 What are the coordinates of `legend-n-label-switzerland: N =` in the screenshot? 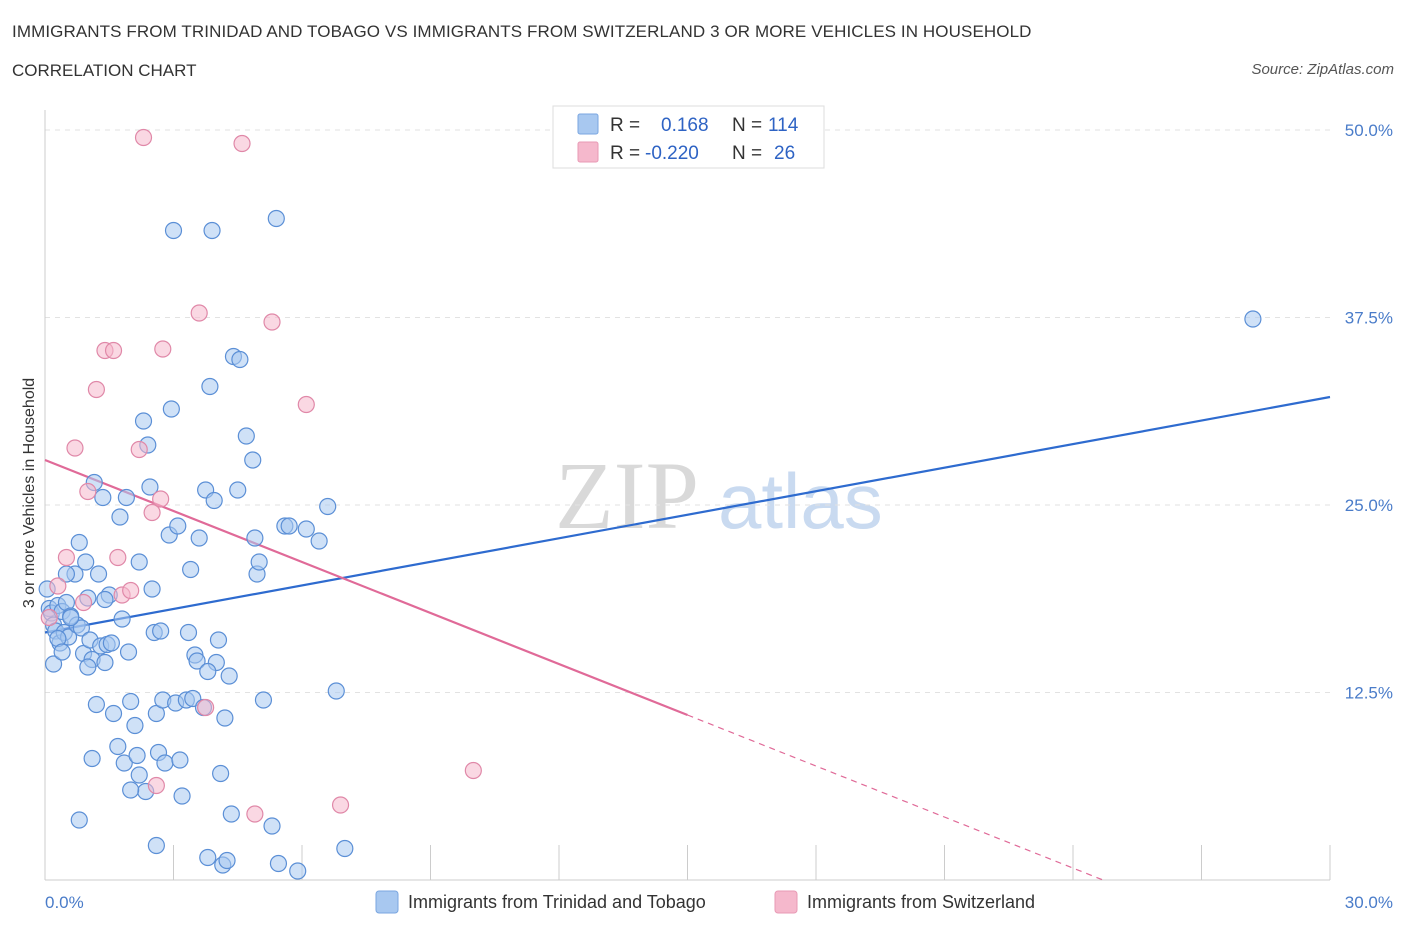 It's located at (747, 153).